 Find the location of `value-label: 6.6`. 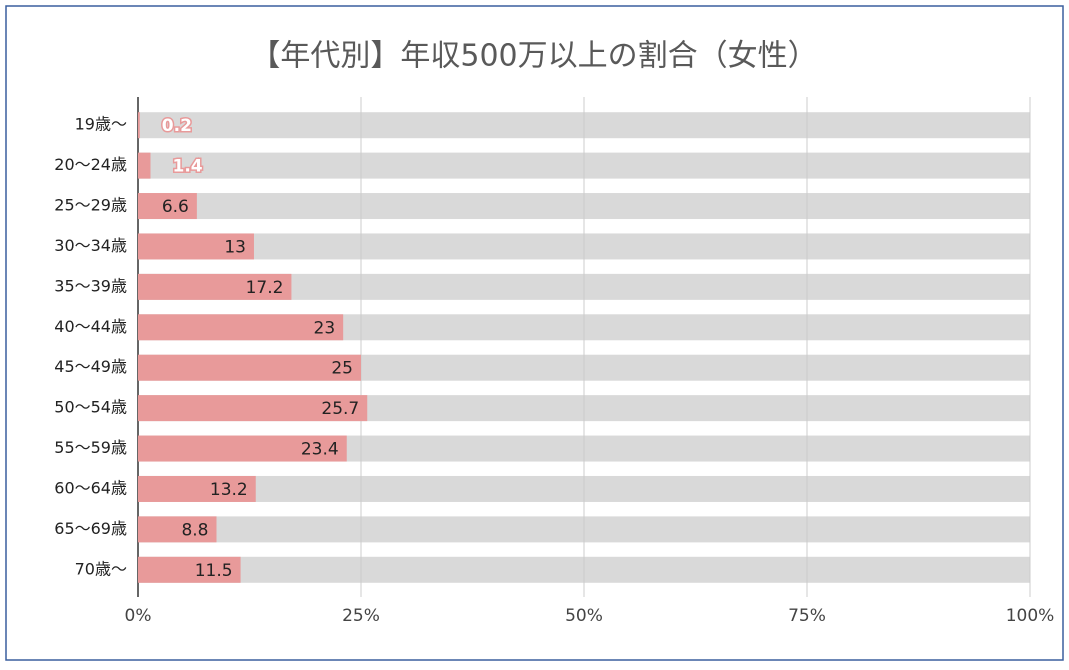

value-label: 6.6 is located at coordinates (175, 207).